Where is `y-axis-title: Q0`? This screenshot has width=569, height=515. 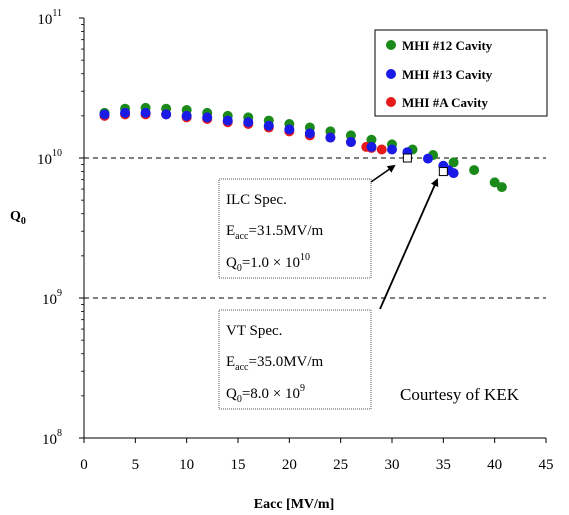
y-axis-title: Q0 is located at coordinates (18, 218).